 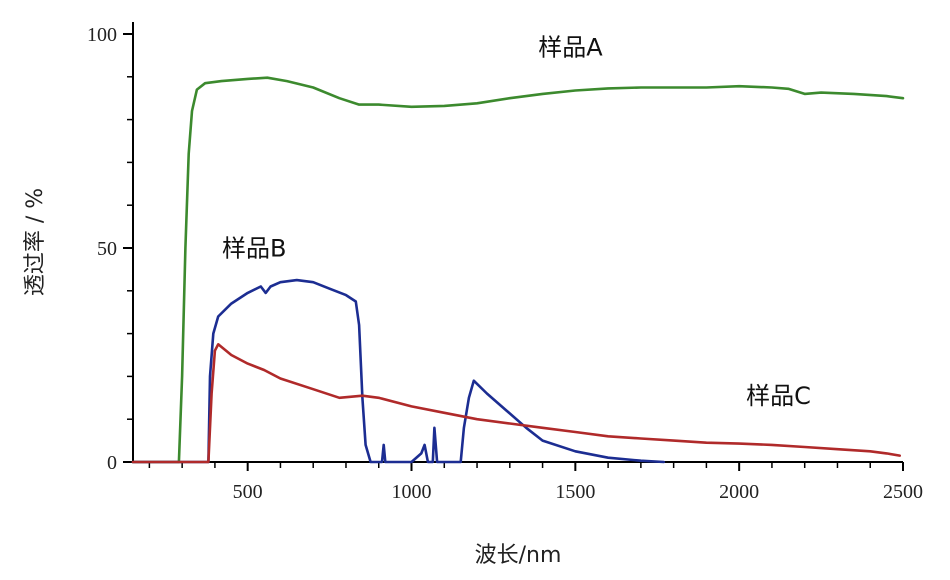 I want to click on x-tick-label: 2000, so click(x=739, y=492).